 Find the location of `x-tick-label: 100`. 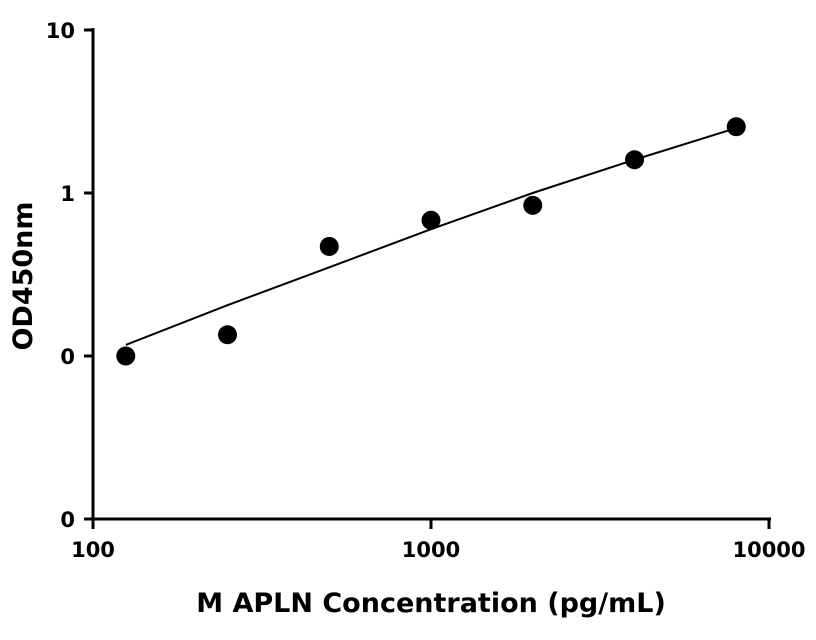

x-tick-label: 100 is located at coordinates (93, 550).